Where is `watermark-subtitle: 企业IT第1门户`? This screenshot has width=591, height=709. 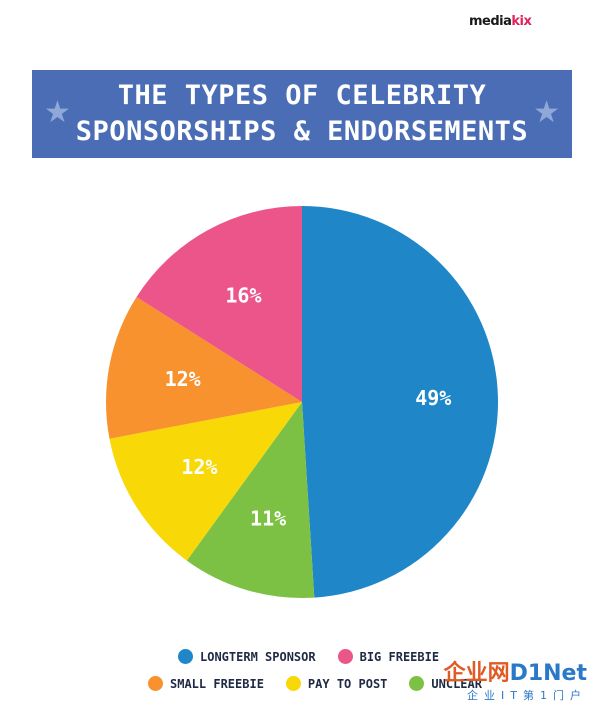 watermark-subtitle: 企业IT第1门户 is located at coordinates (527, 695).